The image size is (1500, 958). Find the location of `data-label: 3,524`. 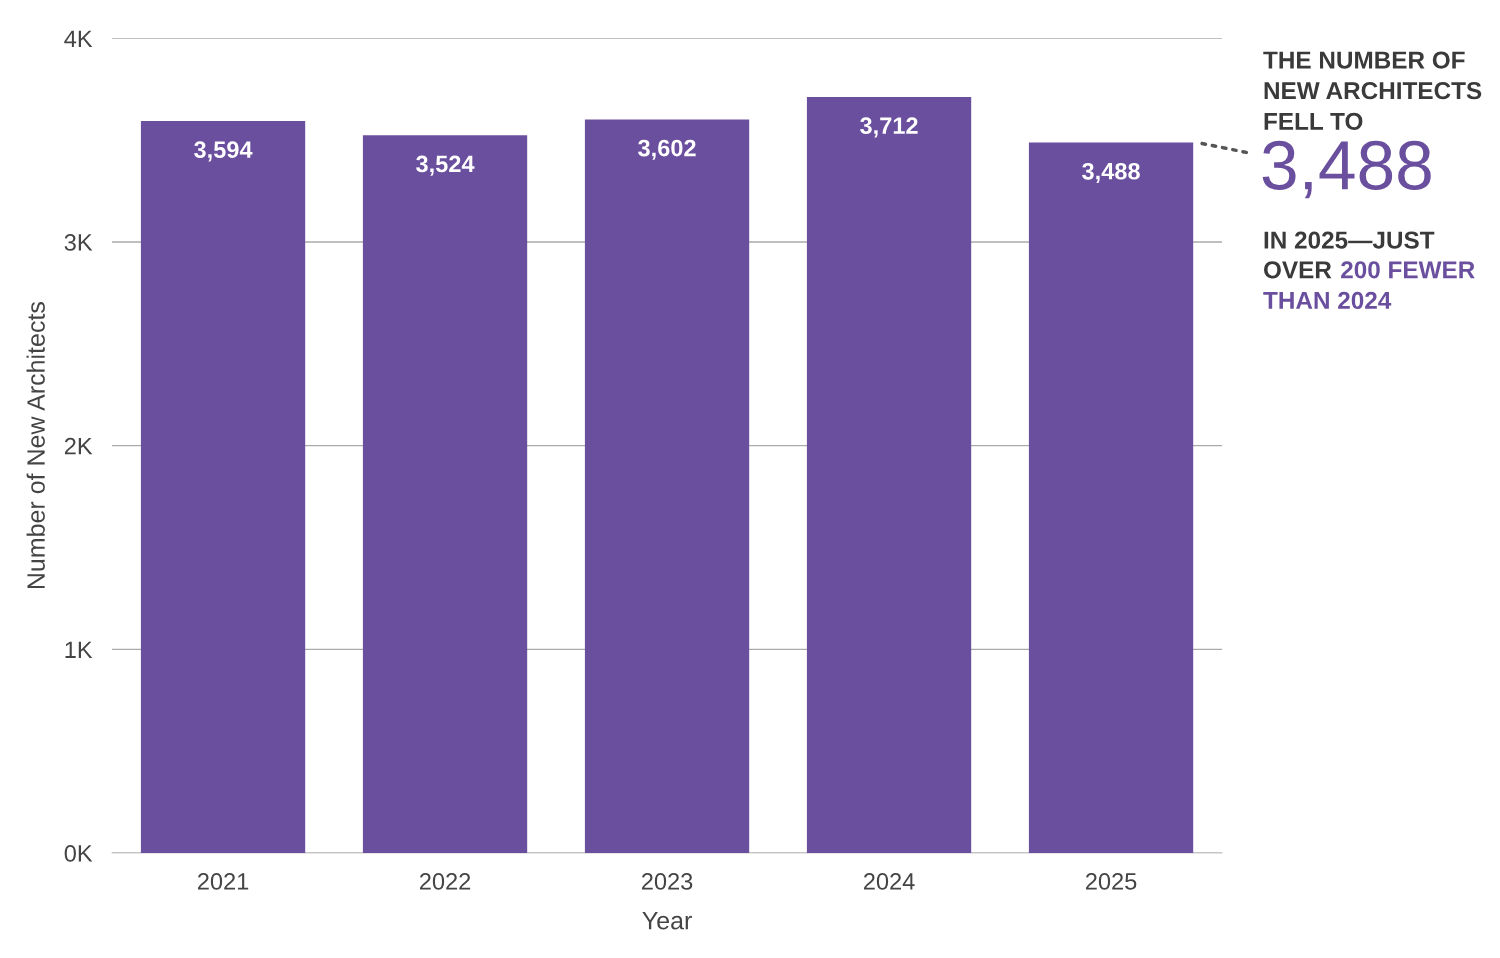

data-label: 3,524 is located at coordinates (445, 165).